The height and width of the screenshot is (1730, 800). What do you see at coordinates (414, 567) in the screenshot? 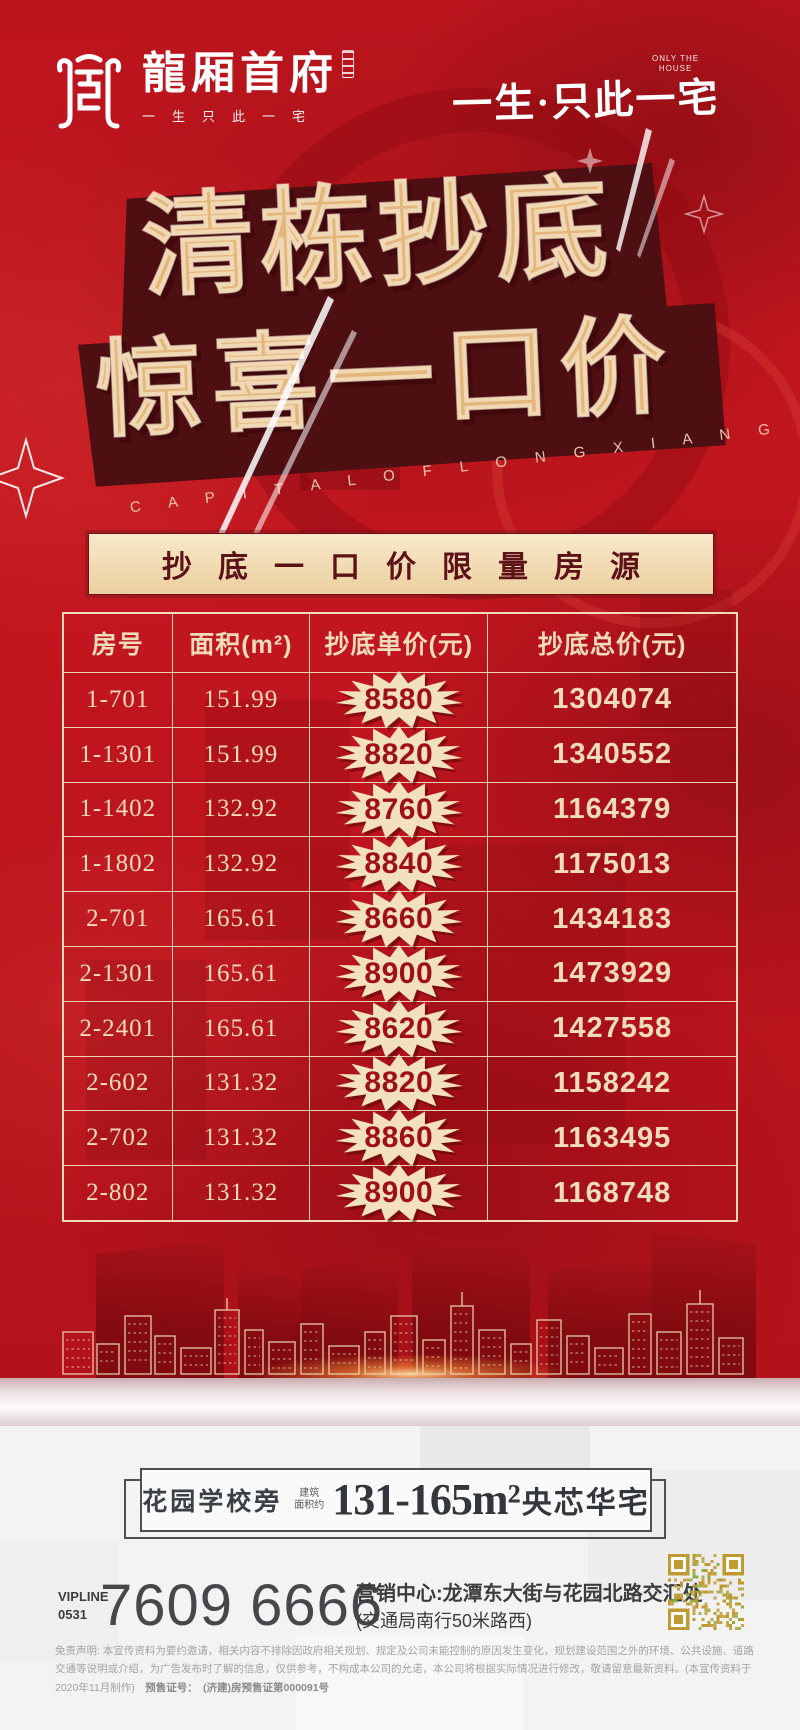
I see `banner-text: 抄底一口价限量房源` at bounding box center [414, 567].